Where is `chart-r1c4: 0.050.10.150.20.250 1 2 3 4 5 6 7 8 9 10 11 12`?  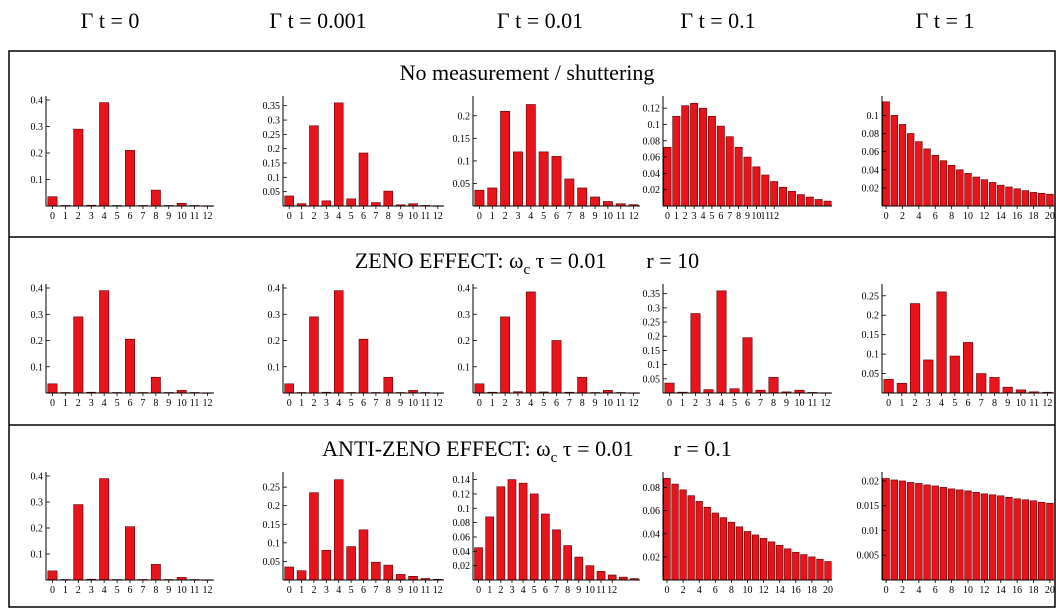
chart-r1c4: 0.050.10.150.20.250 1 2 3 4 5 6 7 8 9 10 11 12 is located at coordinates (958, 346).